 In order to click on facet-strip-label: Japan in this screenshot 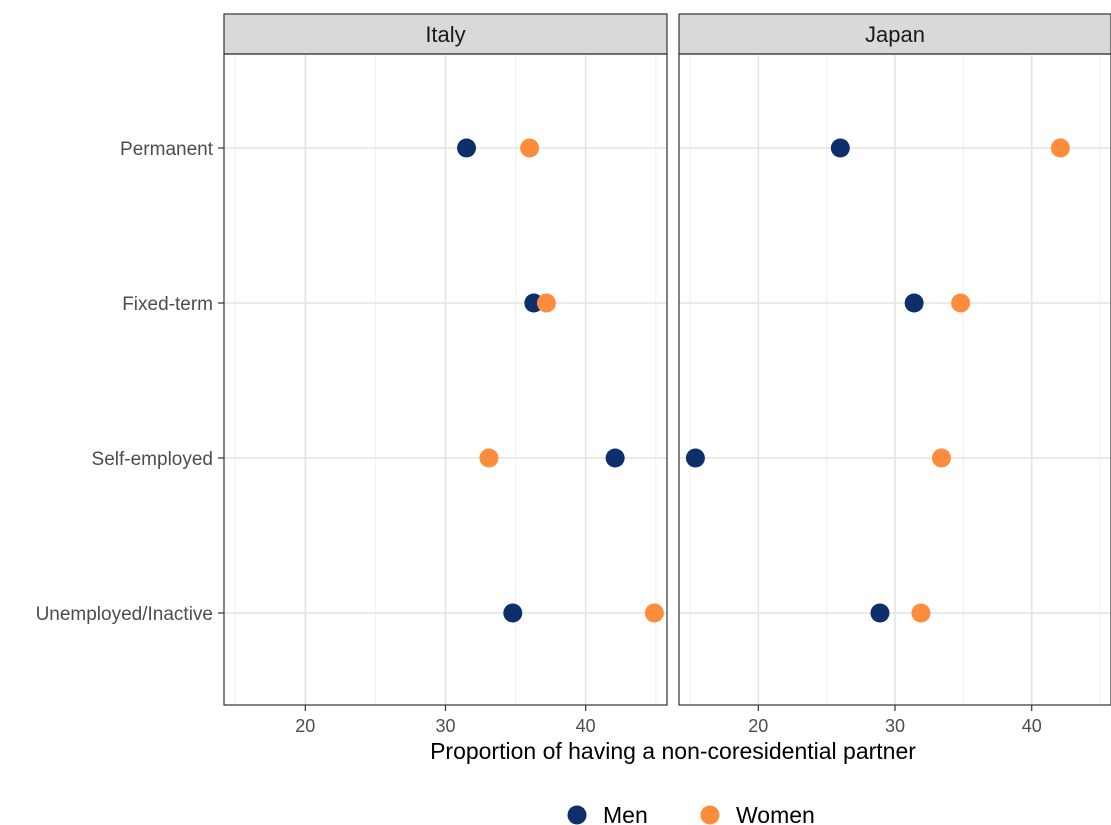, I will do `click(895, 34)`.